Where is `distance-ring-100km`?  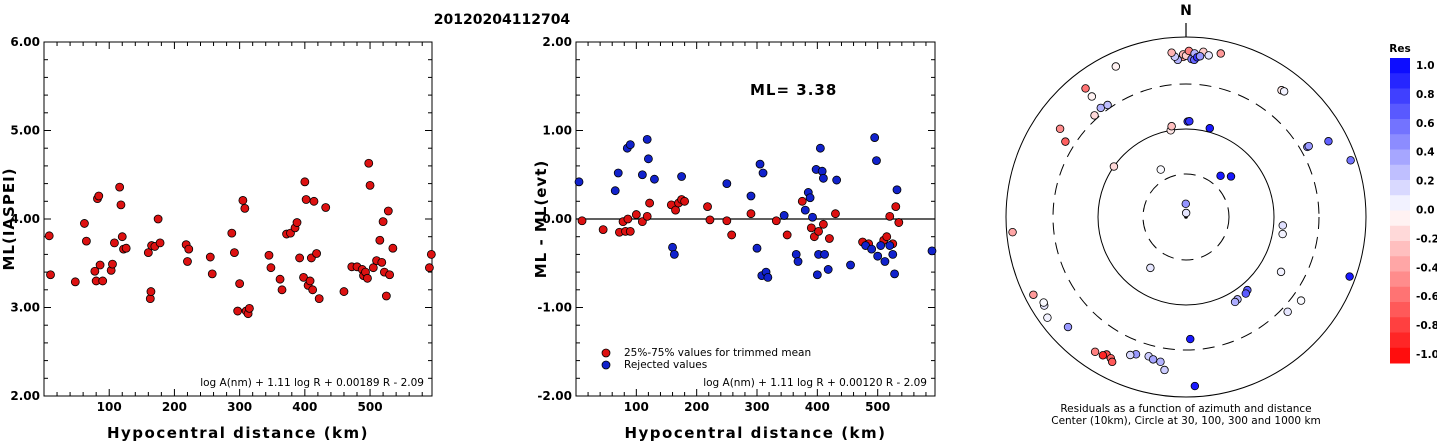 distance-ring-100km is located at coordinates (1186, 217).